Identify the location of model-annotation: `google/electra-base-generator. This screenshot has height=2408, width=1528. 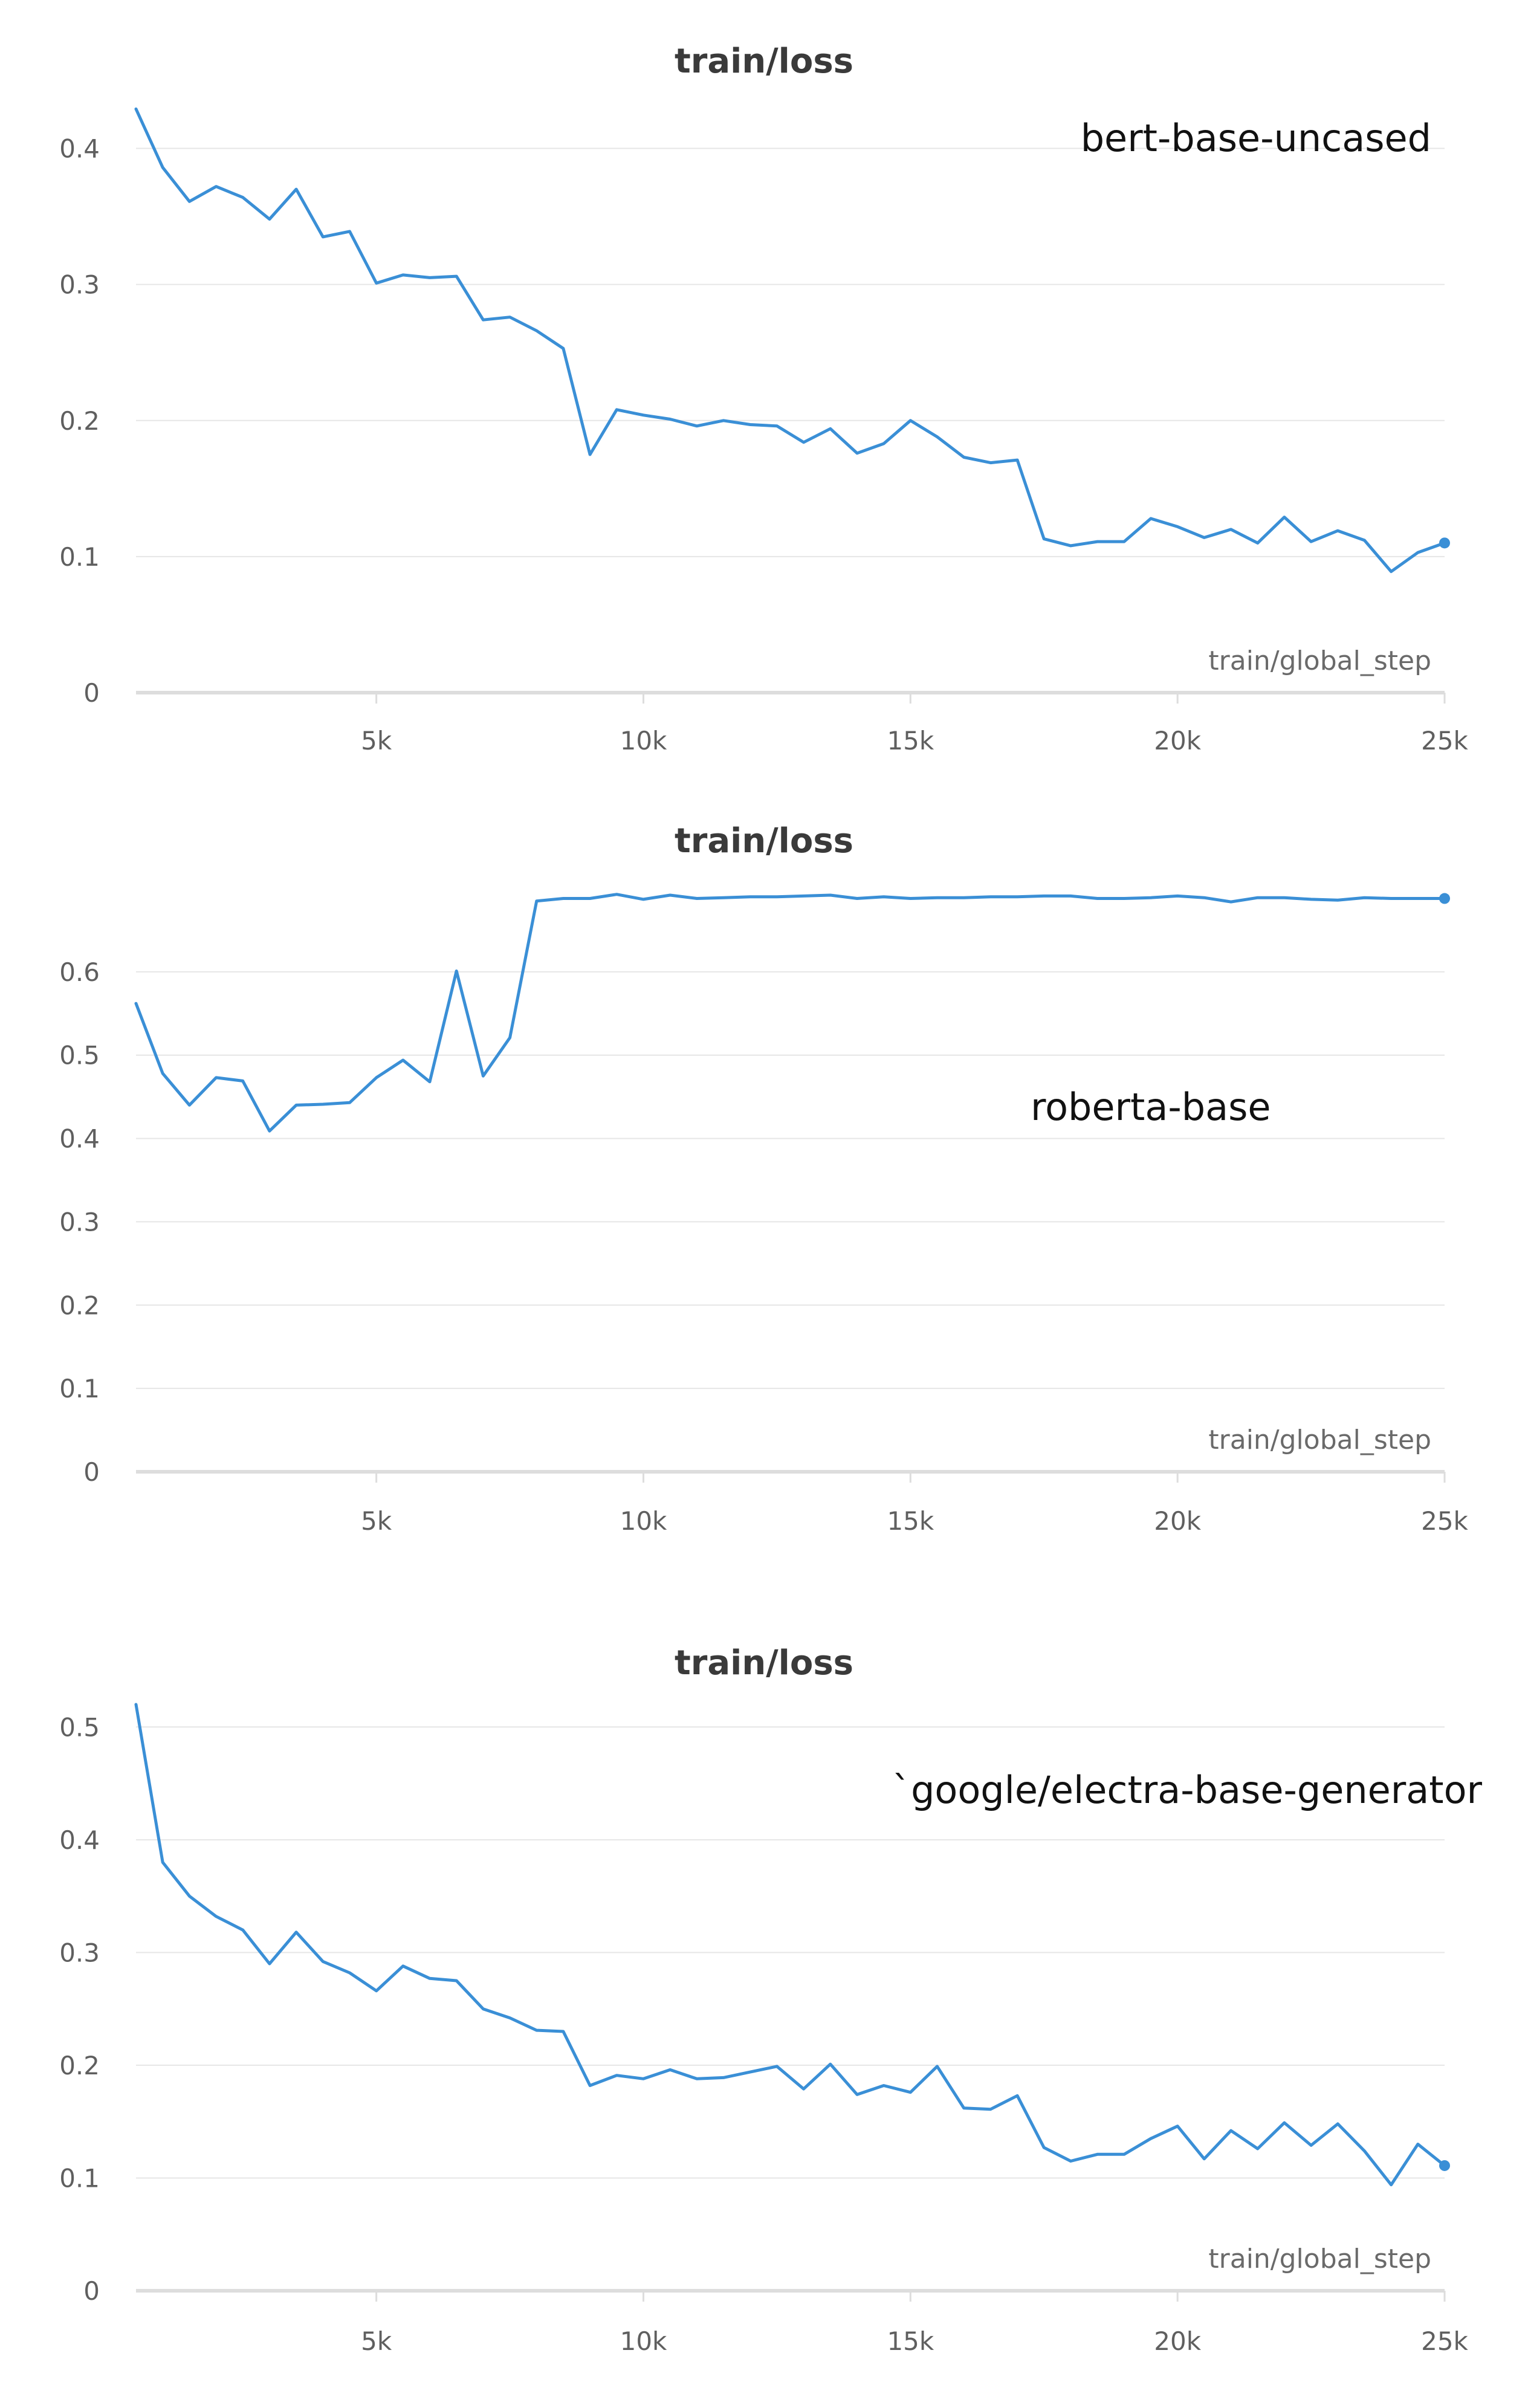
(1187, 1790).